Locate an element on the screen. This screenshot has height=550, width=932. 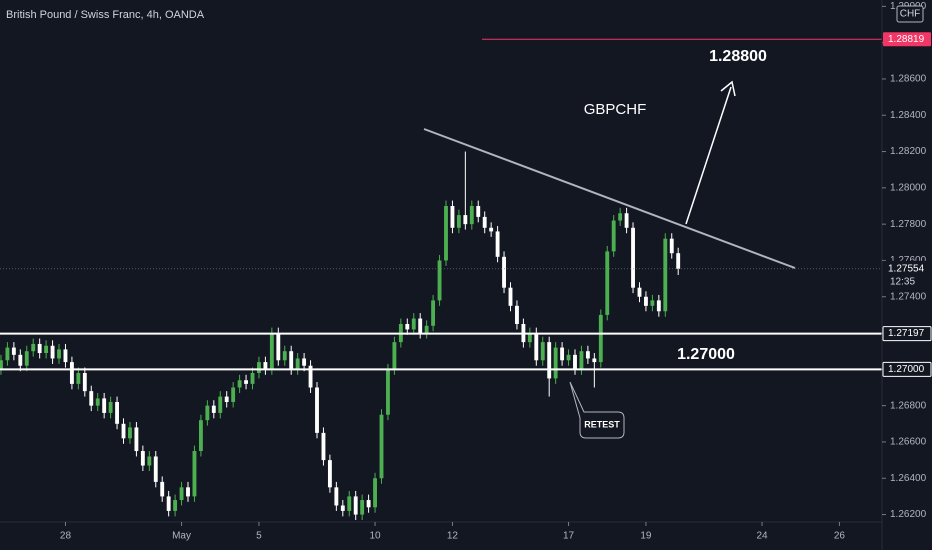
y-tick-label: 1.27400 is located at coordinates (908, 296).